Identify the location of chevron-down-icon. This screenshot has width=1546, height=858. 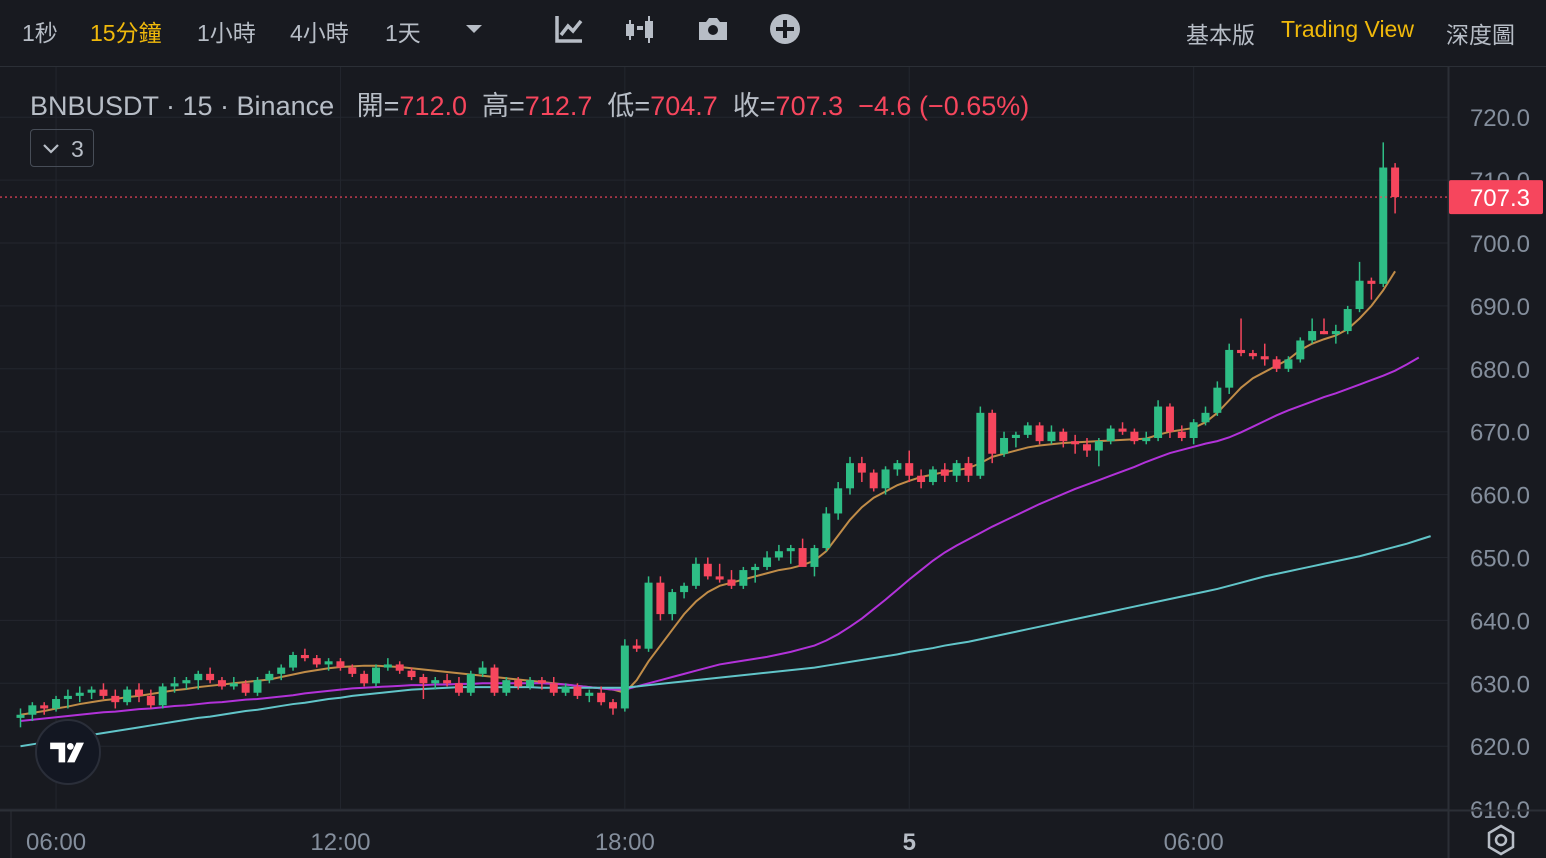
(474, 29).